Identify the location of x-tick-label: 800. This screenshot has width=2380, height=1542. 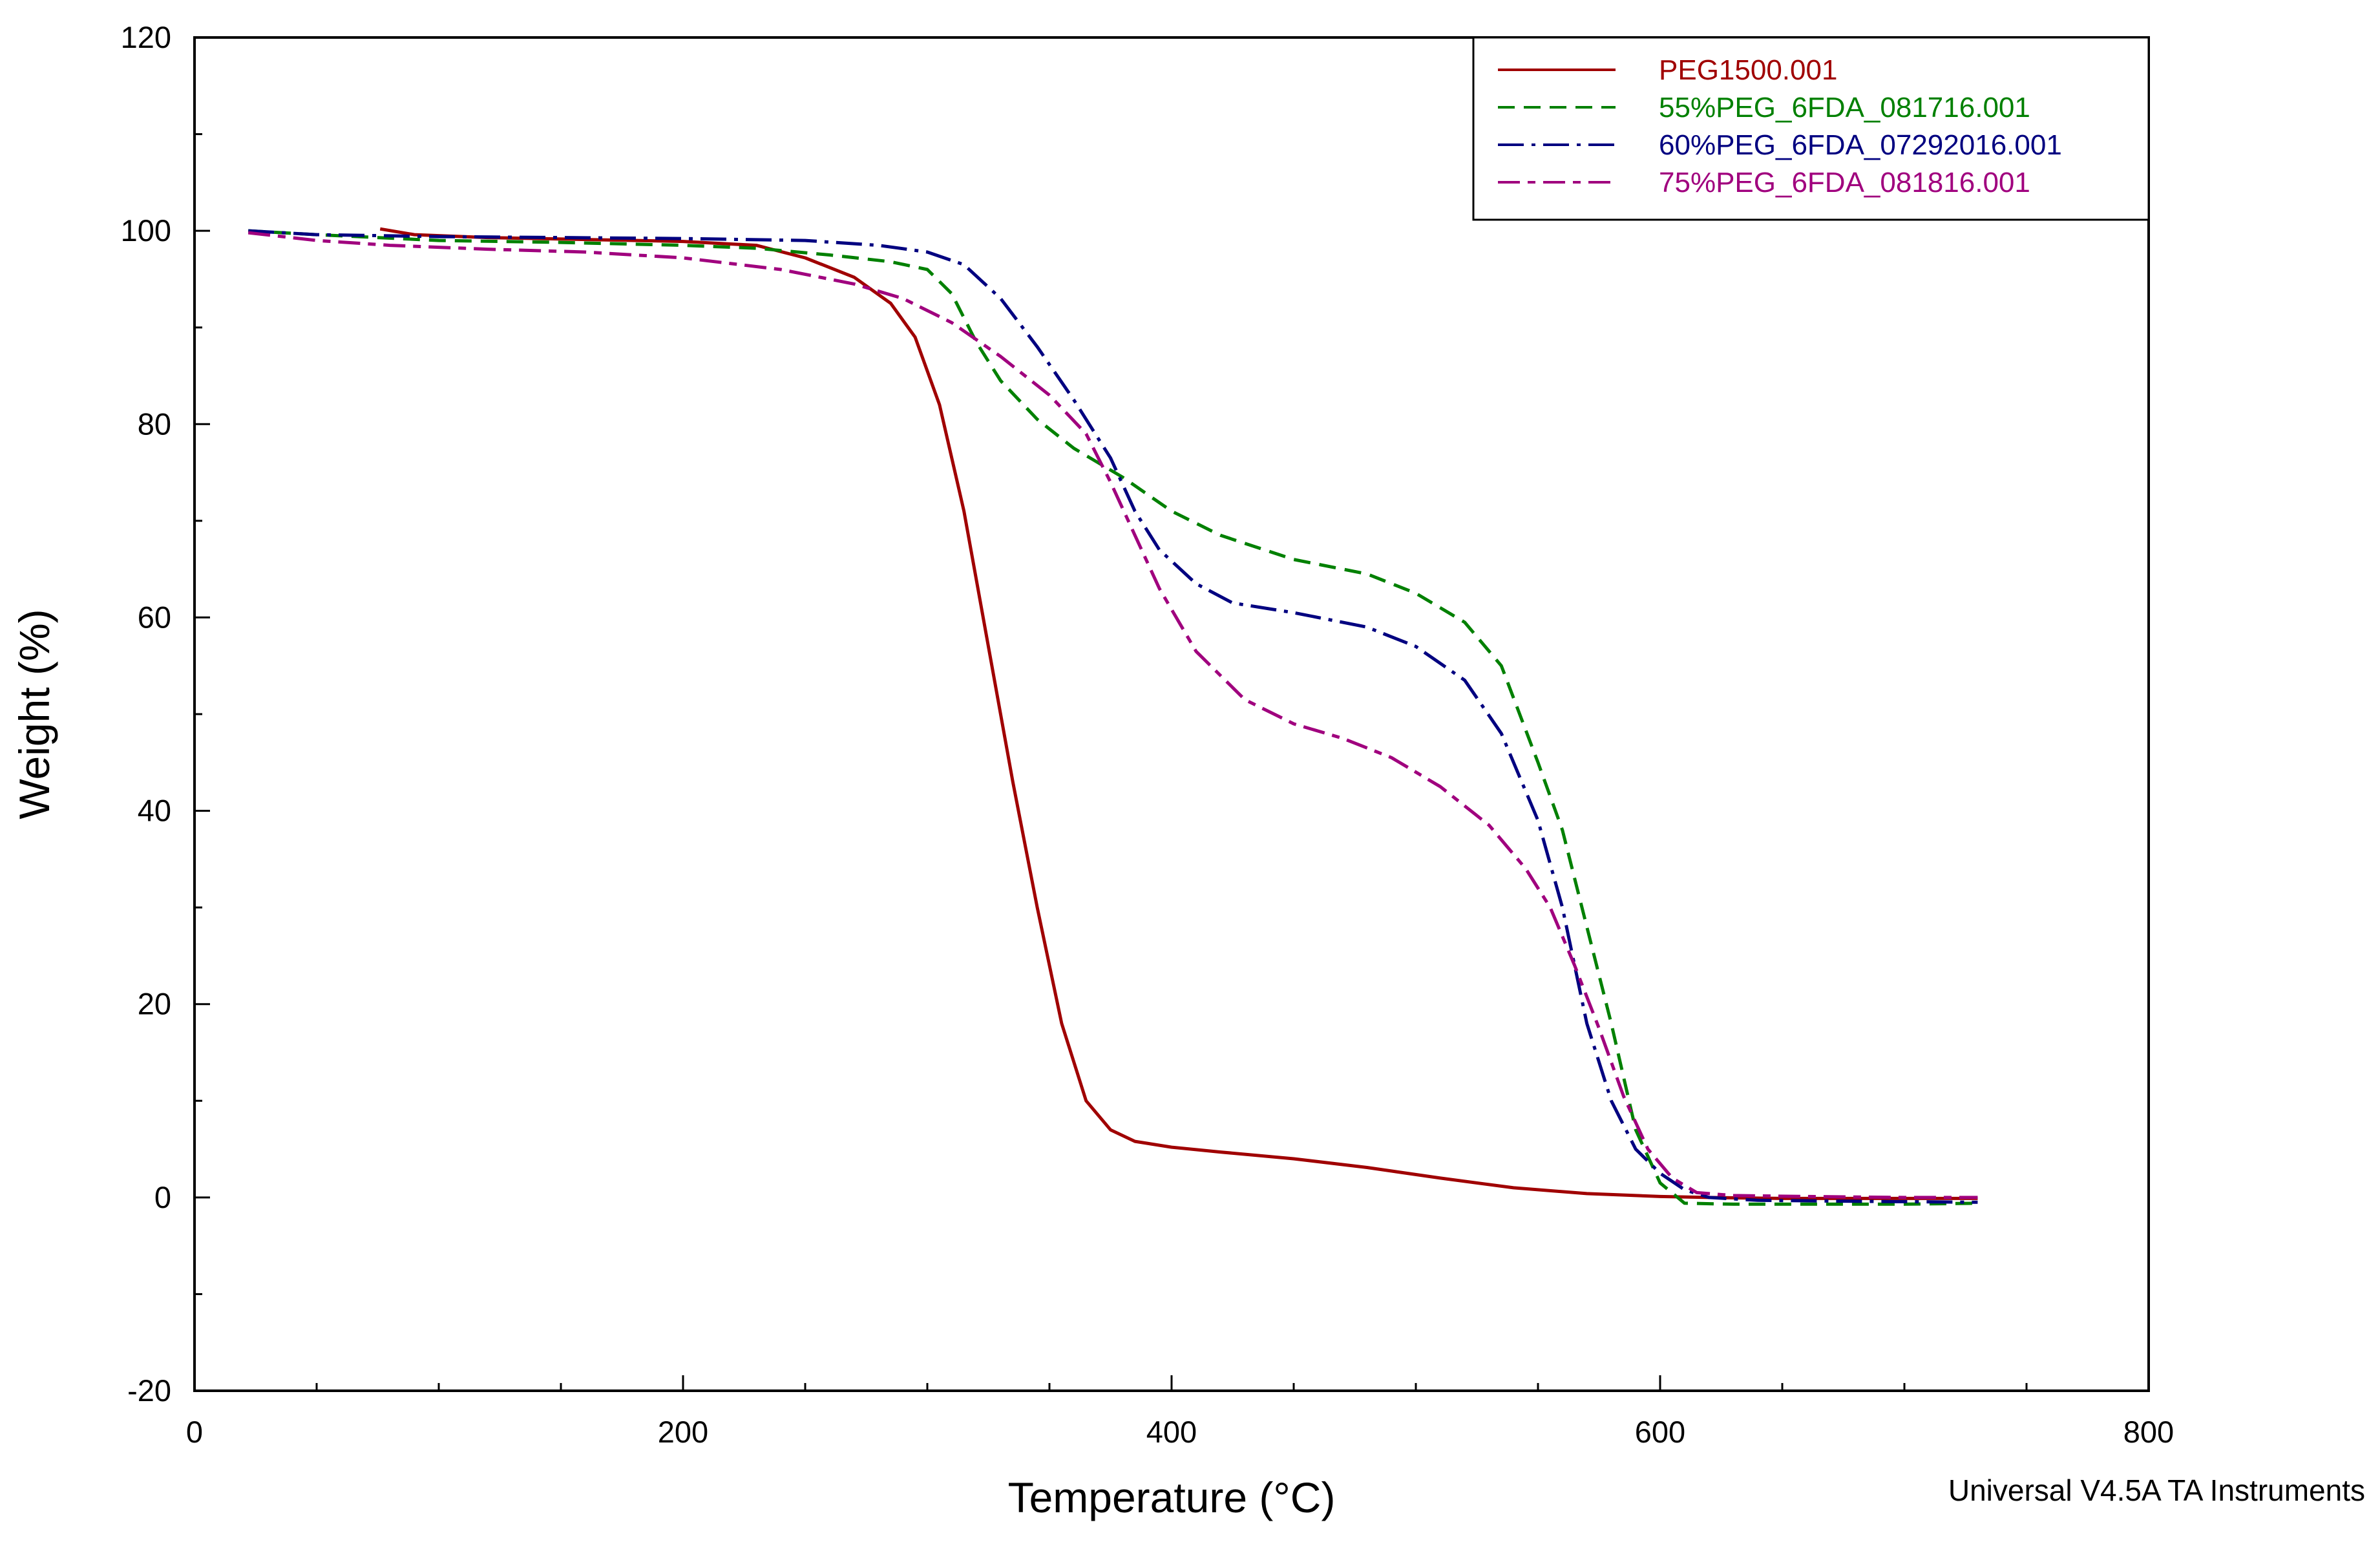
(2148, 1432).